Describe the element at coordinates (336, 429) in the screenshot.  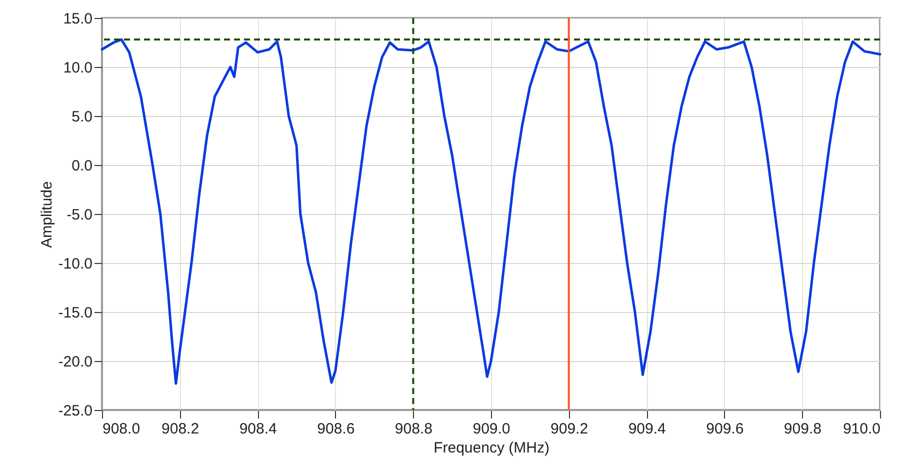
I see `x-tick-label: 908.6` at that location.